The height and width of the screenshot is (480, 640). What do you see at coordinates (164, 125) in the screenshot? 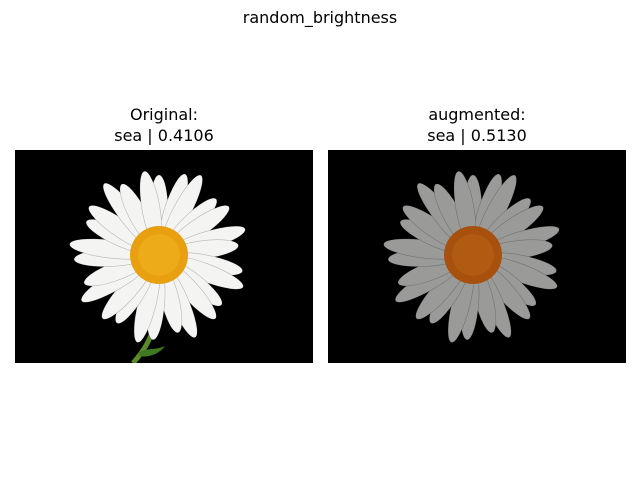
I see `original-panel-title: Original: sea | 0.4106` at bounding box center [164, 125].